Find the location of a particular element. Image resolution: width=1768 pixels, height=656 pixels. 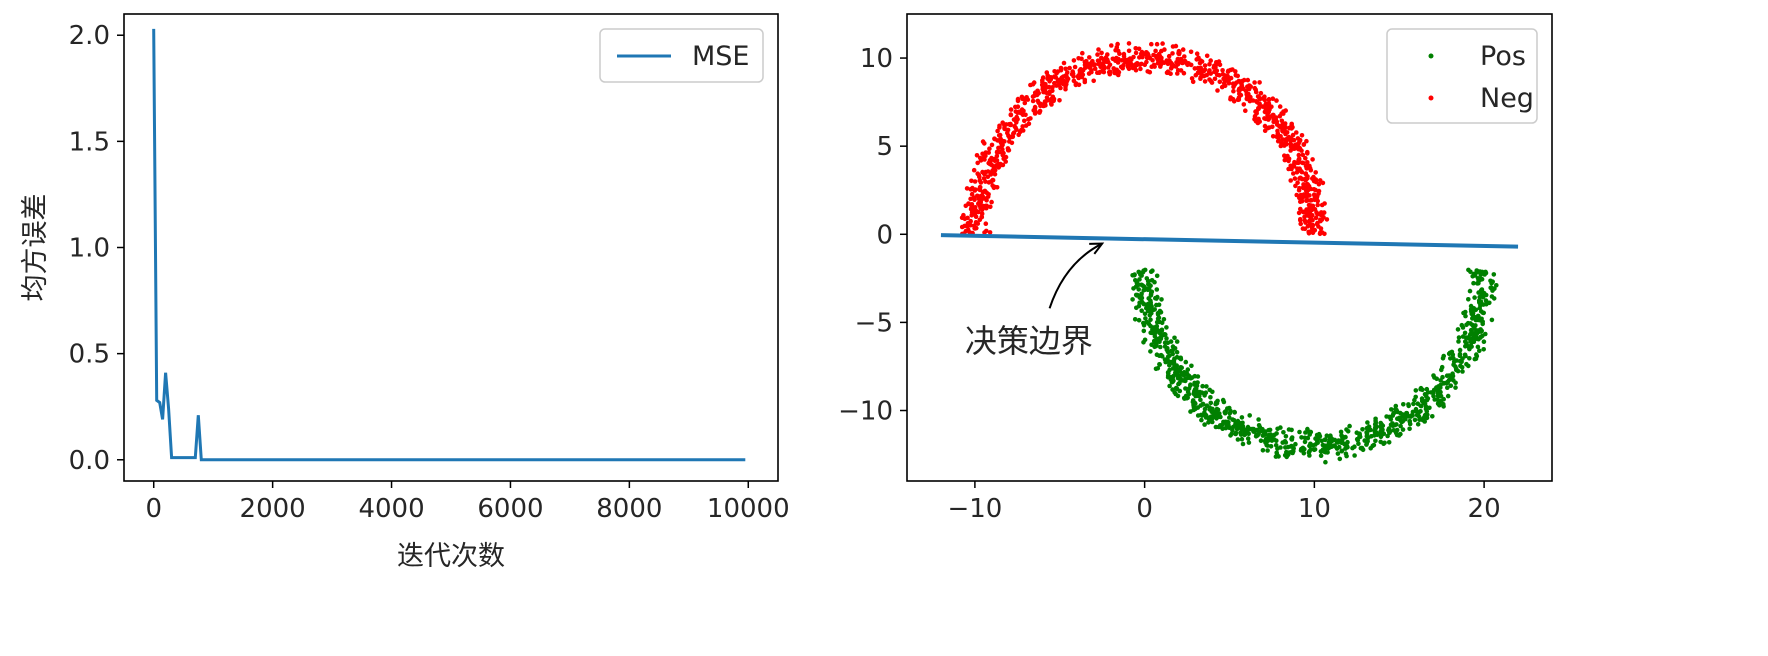

mse-x-tick-label: 8000 is located at coordinates (629, 509).